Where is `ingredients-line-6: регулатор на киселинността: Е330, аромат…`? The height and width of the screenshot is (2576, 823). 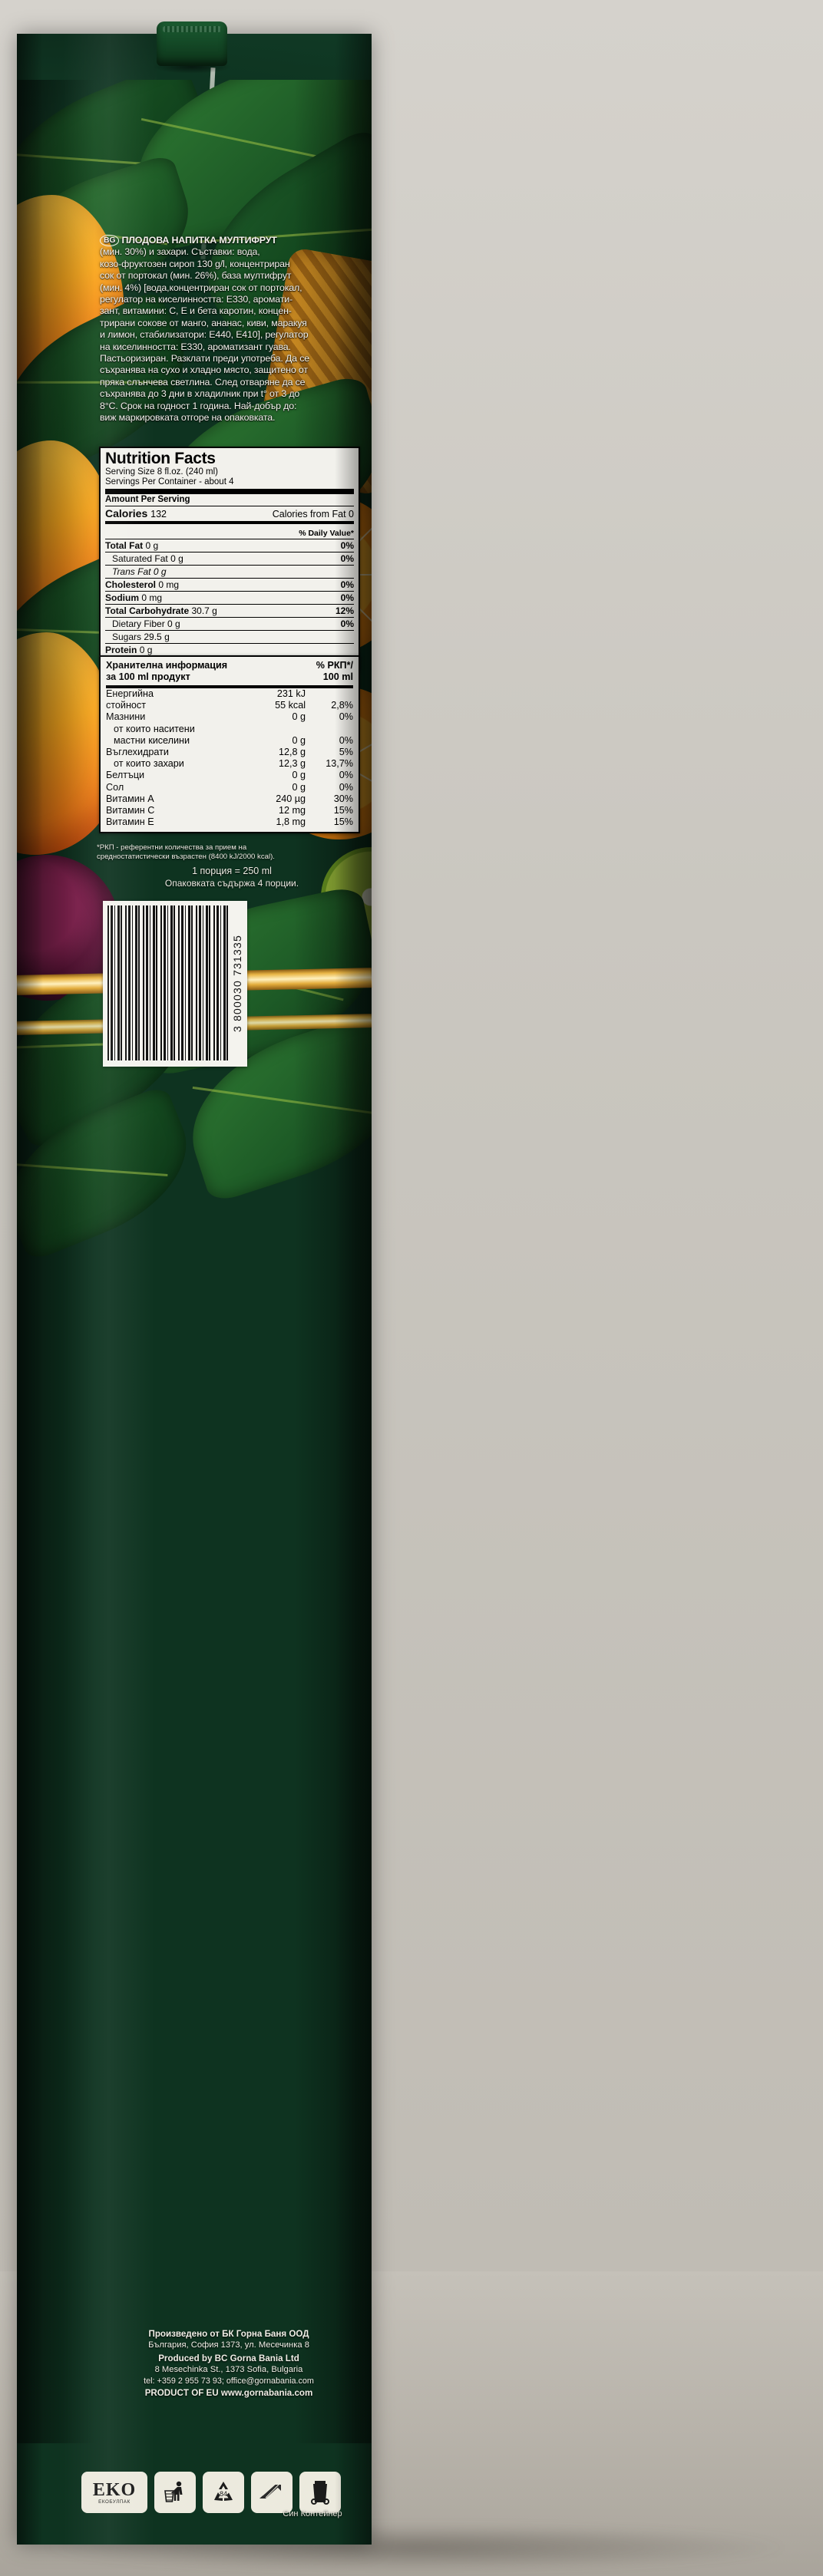 ingredients-line-6: регулатор на киселинността: Е330, аромат… is located at coordinates (196, 299).